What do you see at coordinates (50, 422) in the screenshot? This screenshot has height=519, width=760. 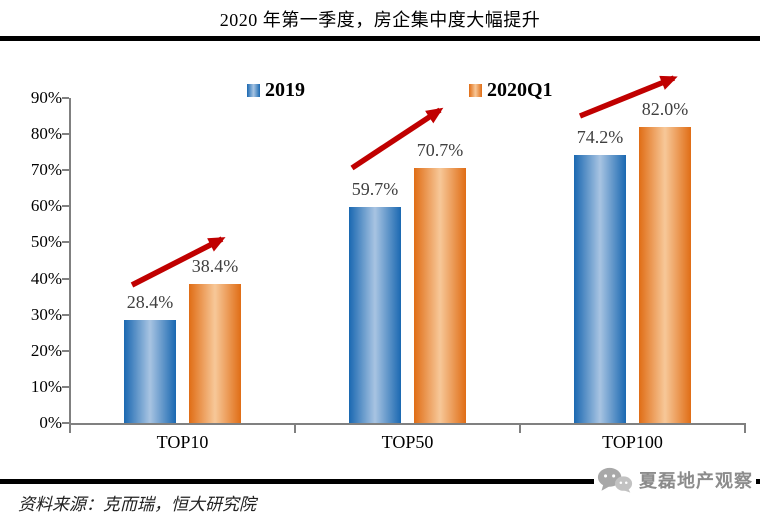 I see `y-axis-tick-label: 0%` at bounding box center [50, 422].